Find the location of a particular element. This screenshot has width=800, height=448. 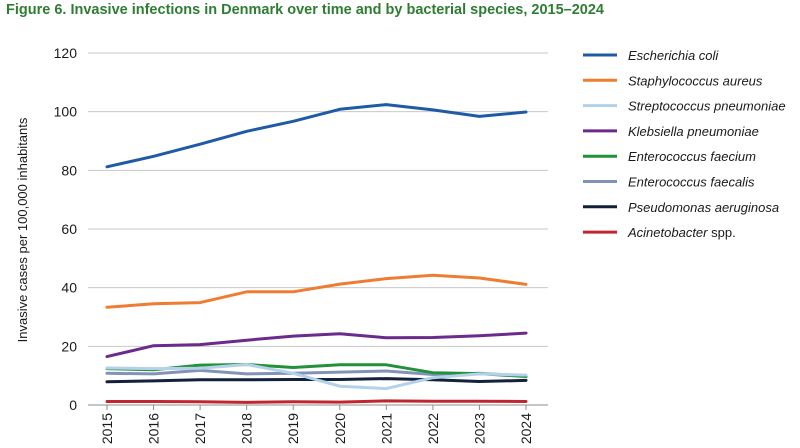

legend-entry-name: Enterococcus faecium is located at coordinates (692, 156).